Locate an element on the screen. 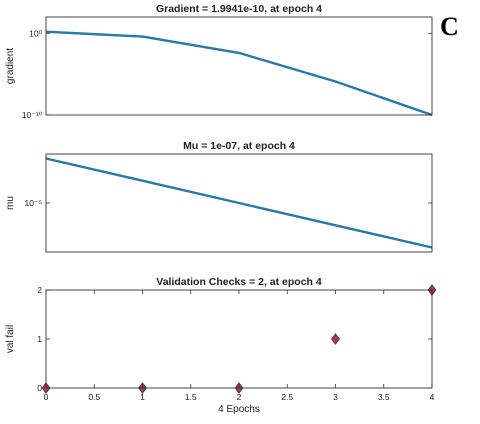  panel-letter: C is located at coordinates (449, 26).